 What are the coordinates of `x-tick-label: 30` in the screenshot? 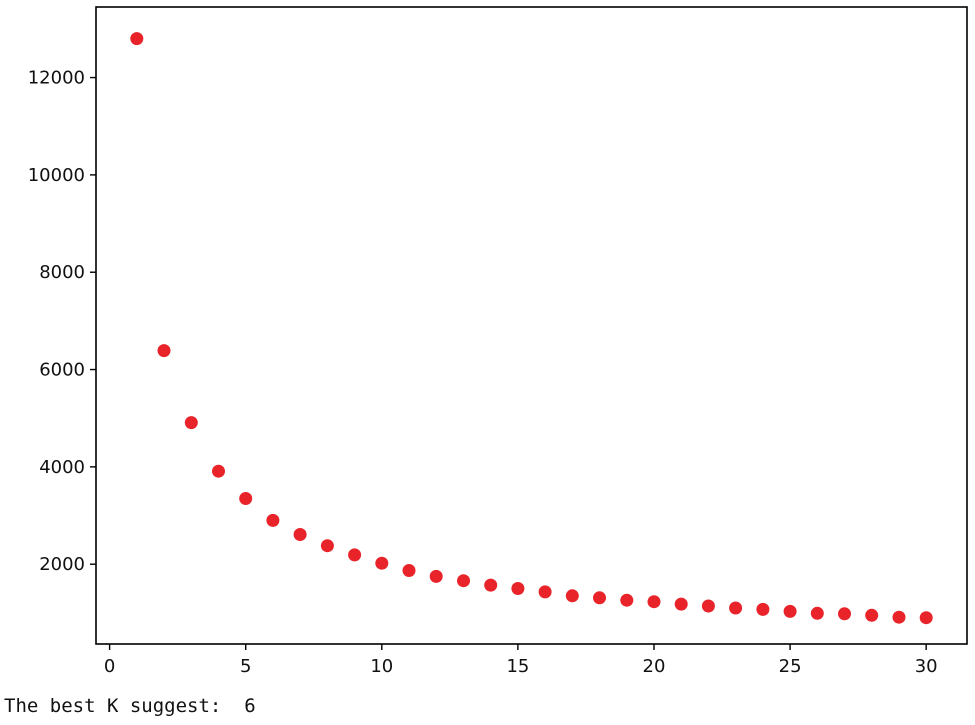 It's located at (926, 666).